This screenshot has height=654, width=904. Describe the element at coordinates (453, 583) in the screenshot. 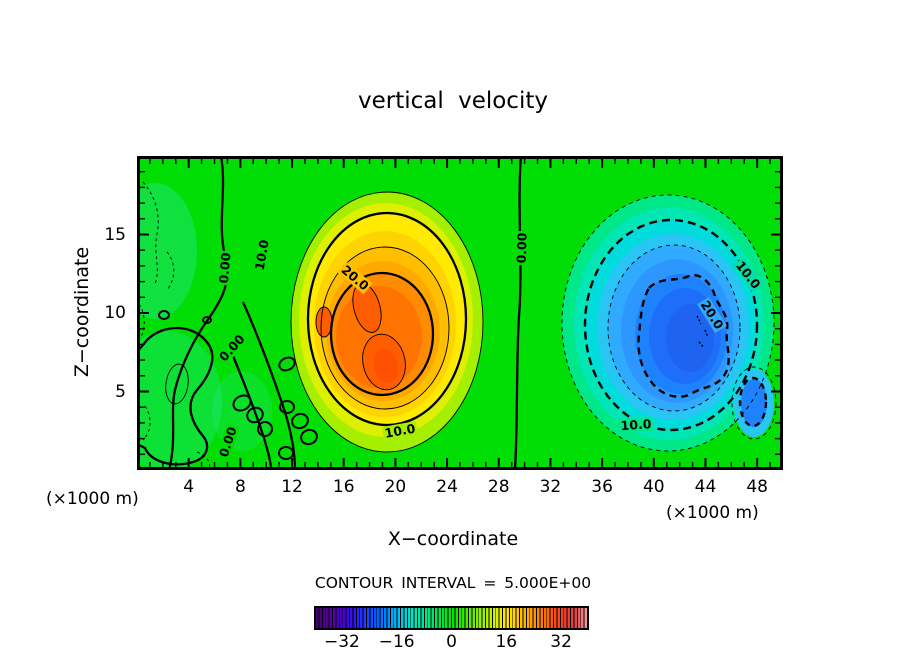

I see `contour-interval-text: CONTOUR INTERVAL = 5.000E+00` at that location.